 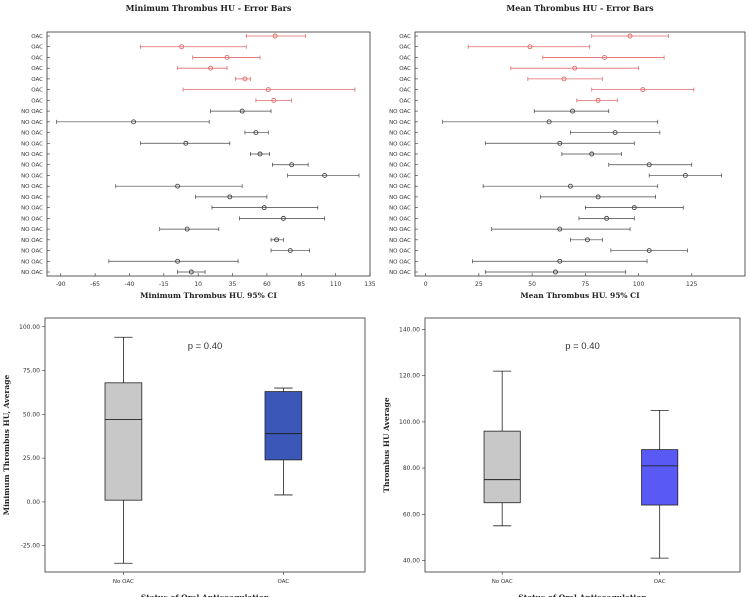 I want to click on y-axis-label: Minimum Thrombus HU, Average, so click(x=6, y=445).